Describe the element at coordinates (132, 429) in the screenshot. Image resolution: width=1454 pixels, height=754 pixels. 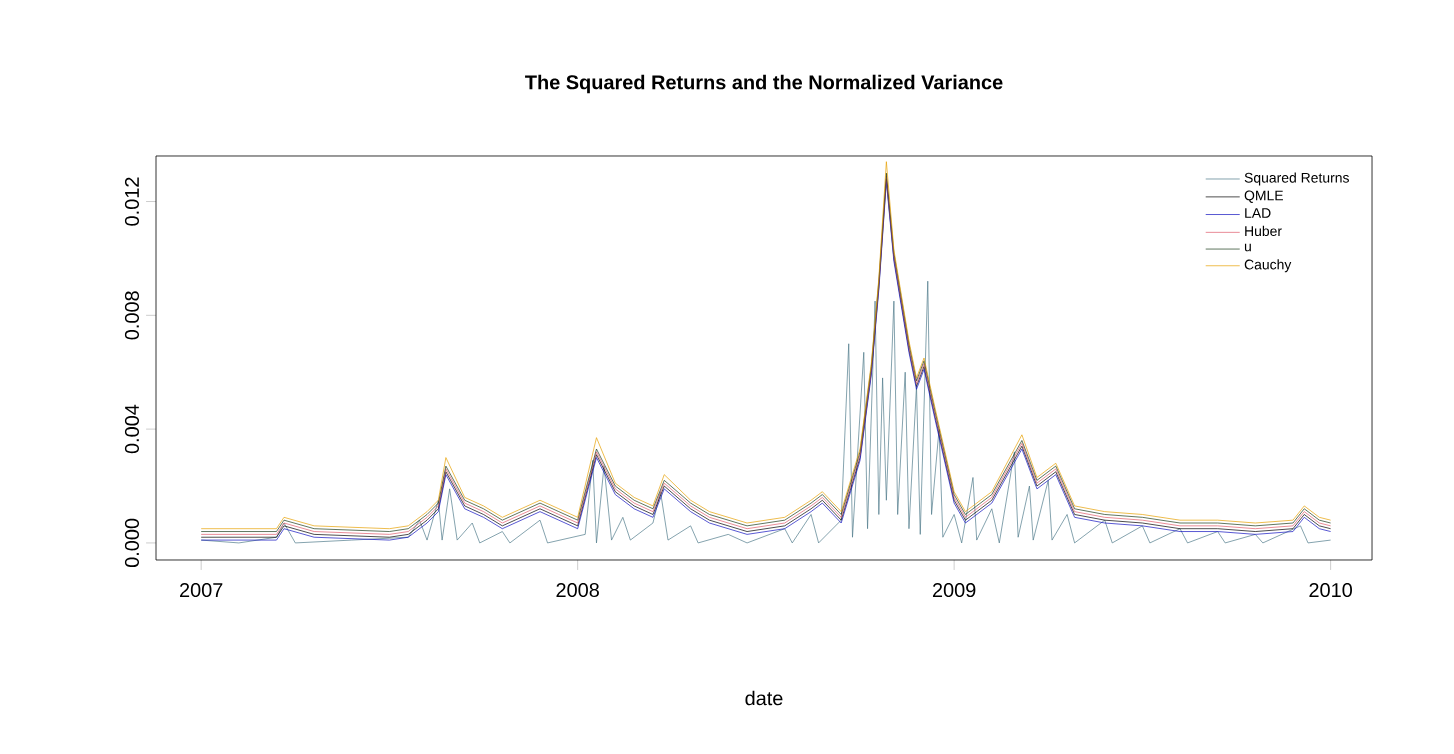
I see `y-tick-label: 0.004` at that location.